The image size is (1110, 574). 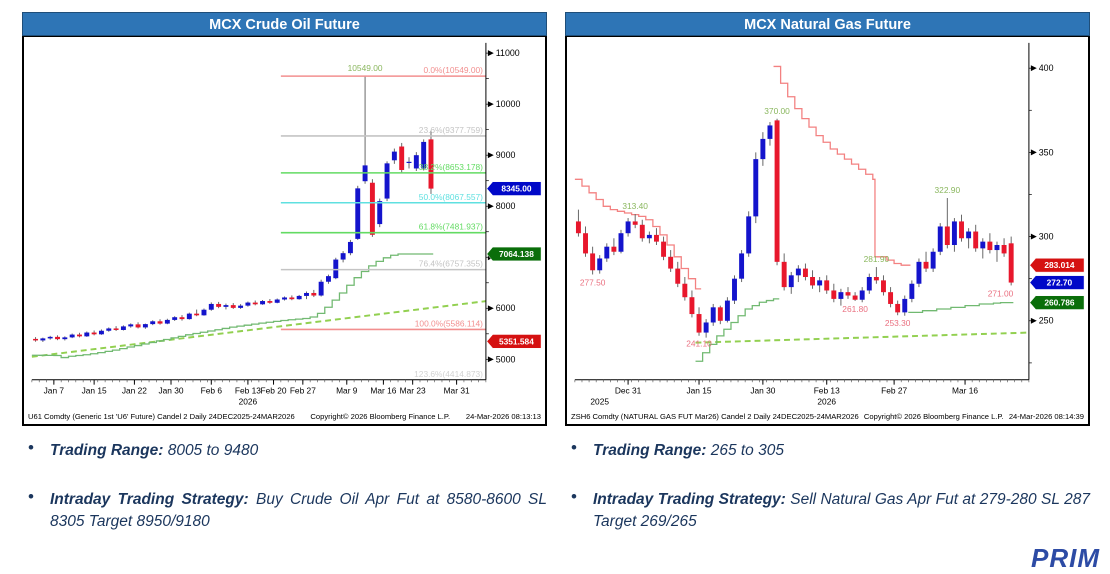 What do you see at coordinates (284, 24) in the screenshot?
I see `chart-title-crude-oil: MCX Crude Oil Future` at bounding box center [284, 24].